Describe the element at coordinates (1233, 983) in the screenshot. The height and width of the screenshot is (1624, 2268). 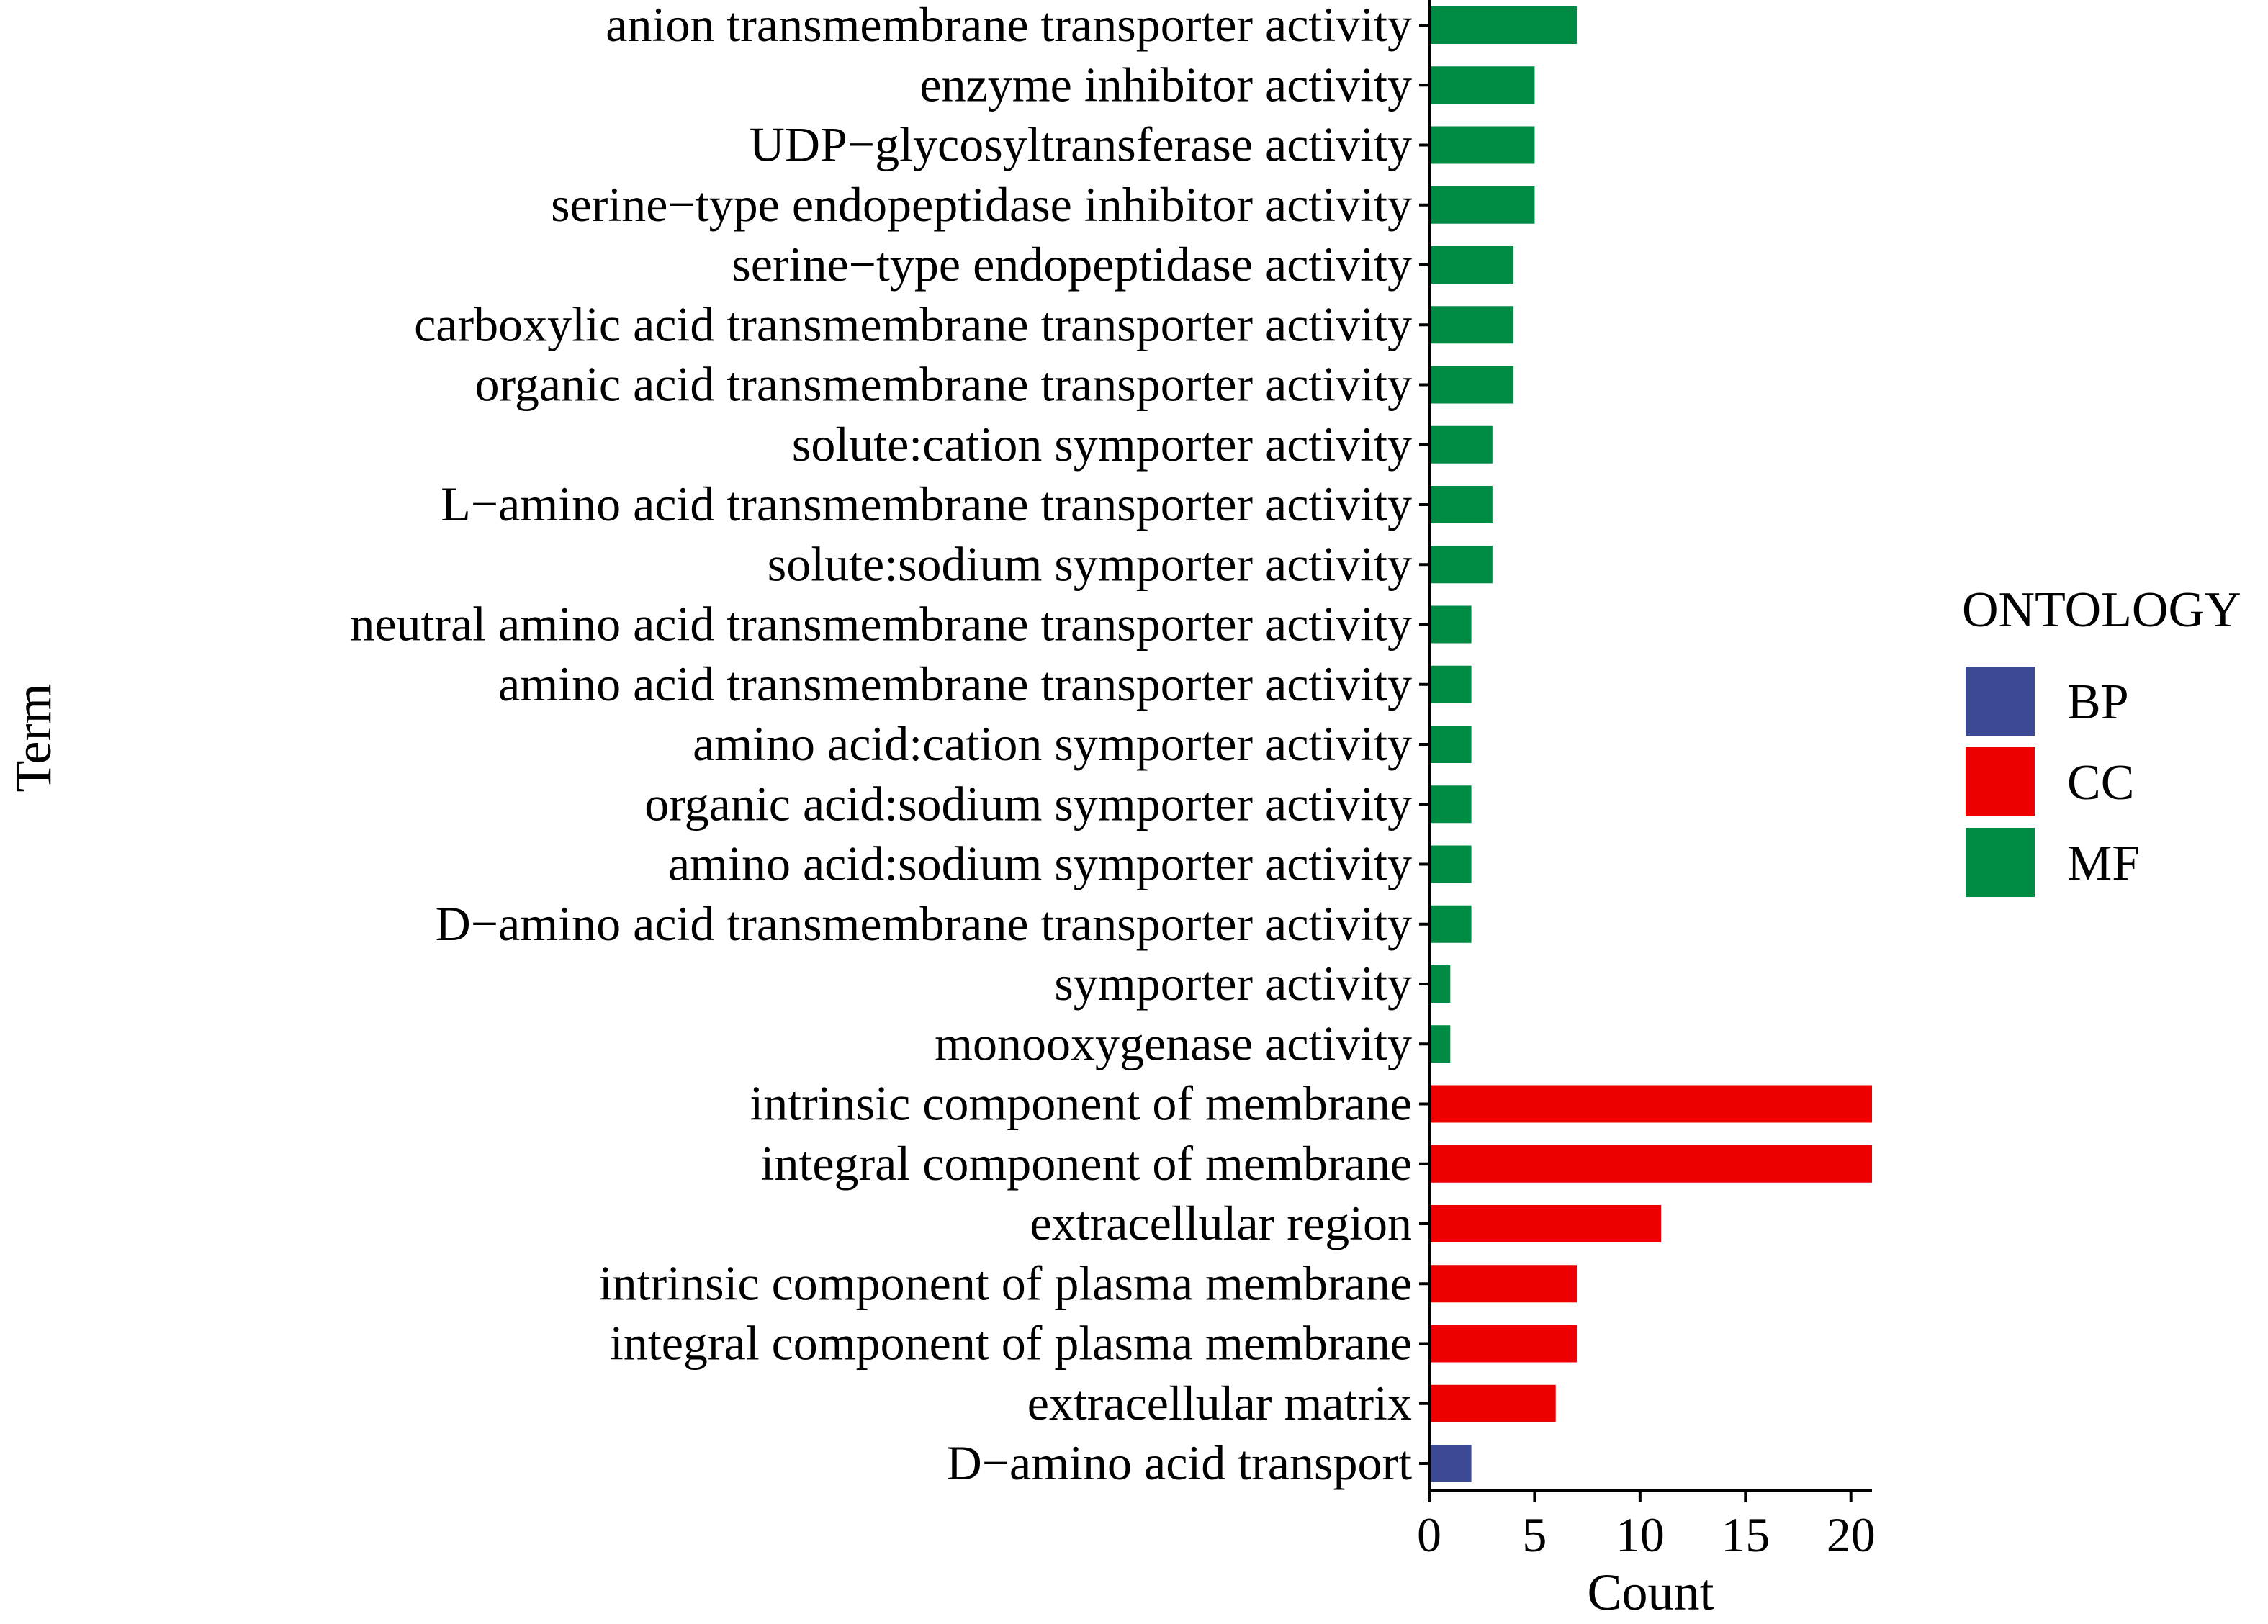
I see `term-label: symporter activity` at that location.